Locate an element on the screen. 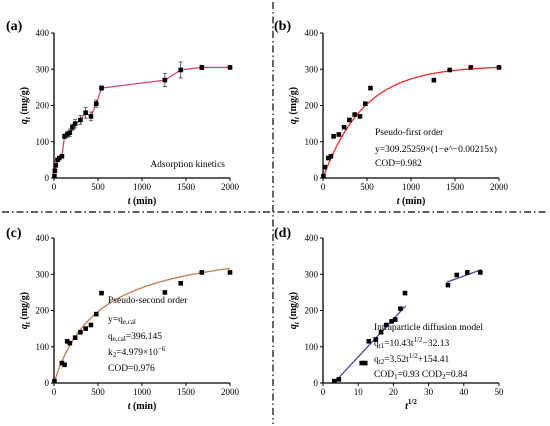 The width and height of the screenshot is (550, 426). cod1-val: =0.93 COD is located at coordinates (420, 375).